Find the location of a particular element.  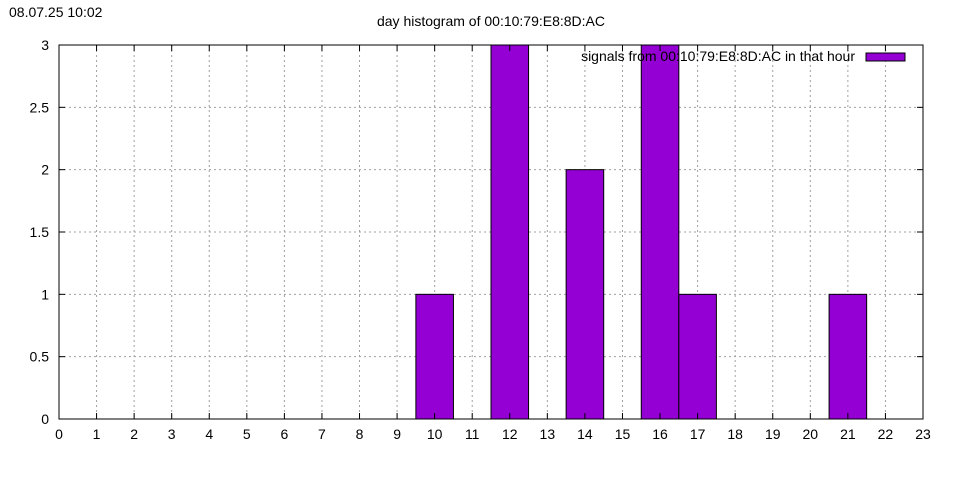

x-tick-label: 12 is located at coordinates (510, 434).